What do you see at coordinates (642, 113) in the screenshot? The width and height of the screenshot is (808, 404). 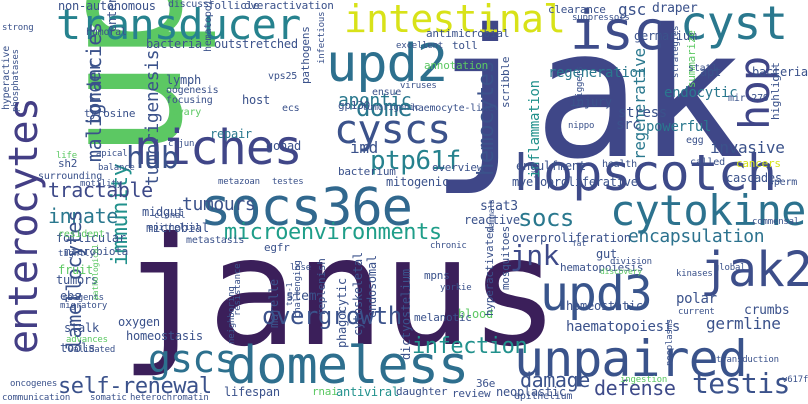 I see `word-stress: stress` at bounding box center [642, 113].